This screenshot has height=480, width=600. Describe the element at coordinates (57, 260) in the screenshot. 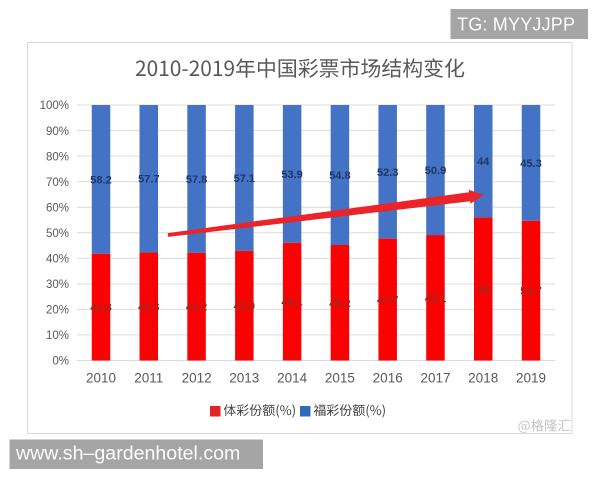

I see `svg-text: 40%` at that location.